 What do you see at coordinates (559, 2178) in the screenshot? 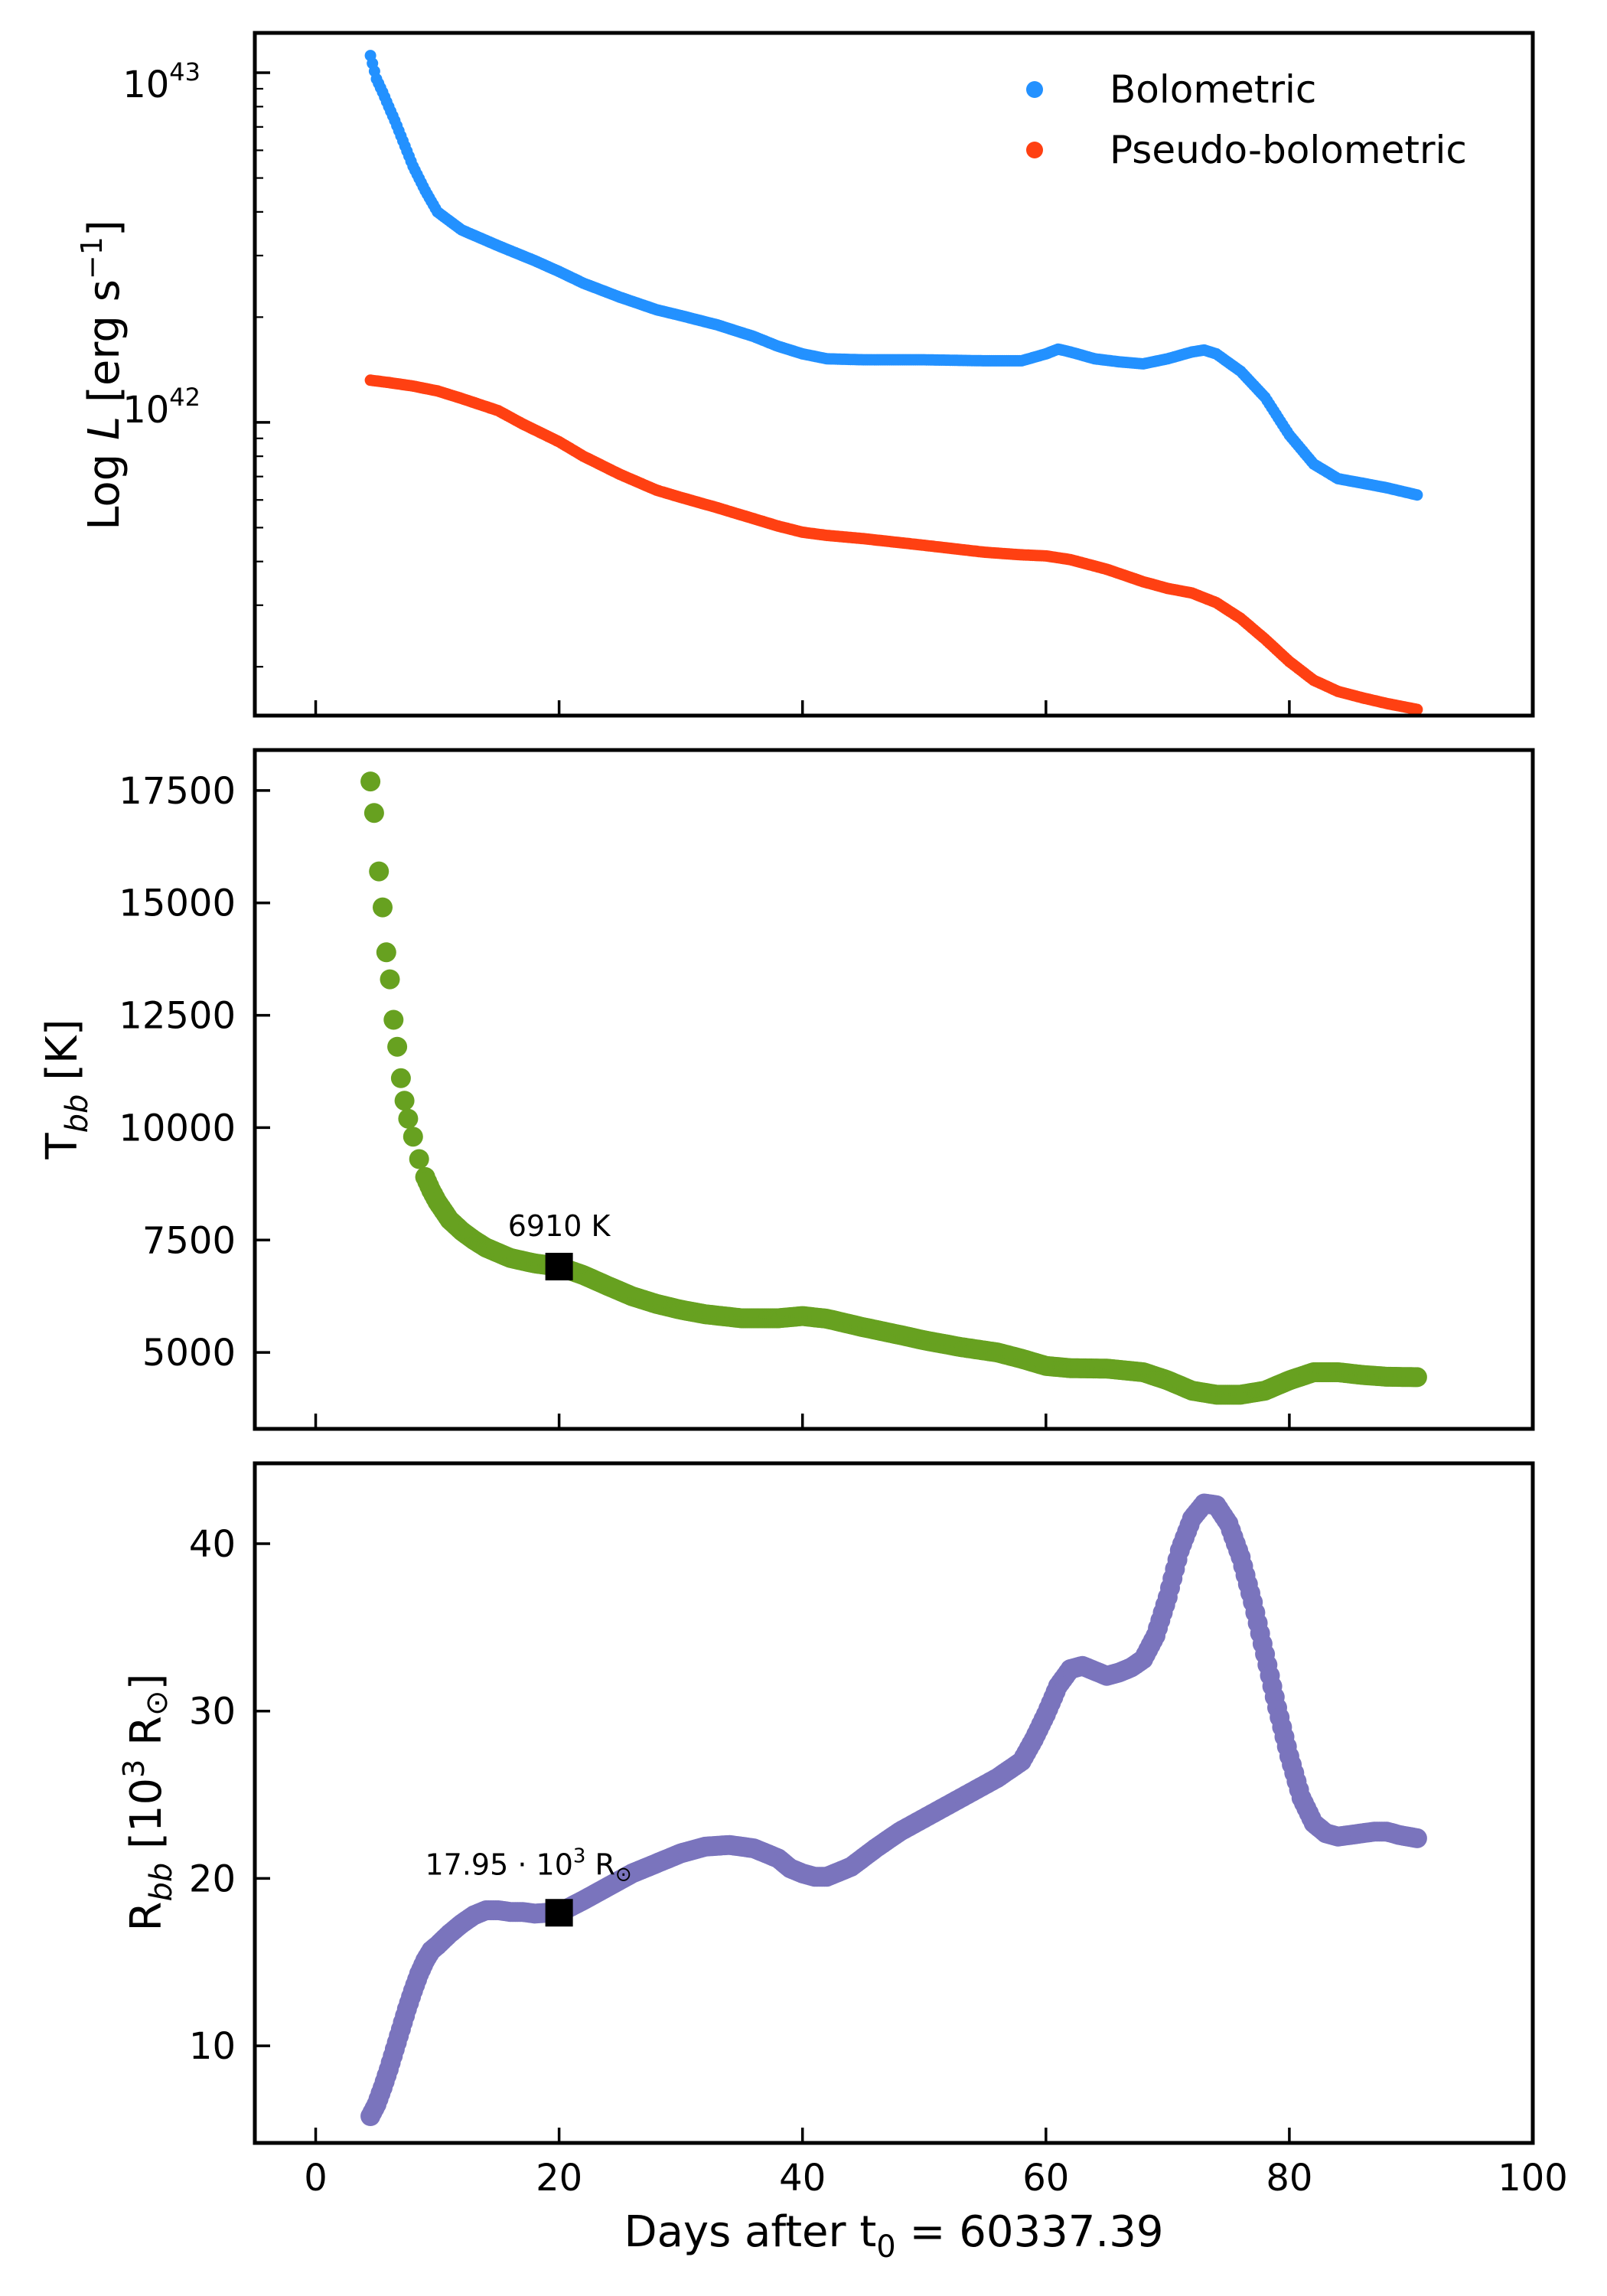
I see `x-tick-label: 20` at bounding box center [559, 2178].